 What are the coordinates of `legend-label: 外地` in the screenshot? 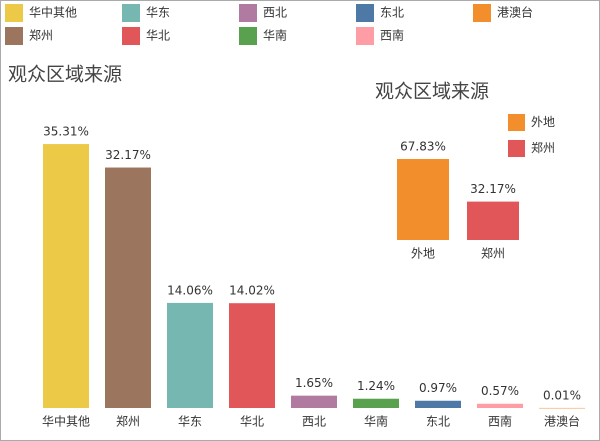 It's located at (543, 122).